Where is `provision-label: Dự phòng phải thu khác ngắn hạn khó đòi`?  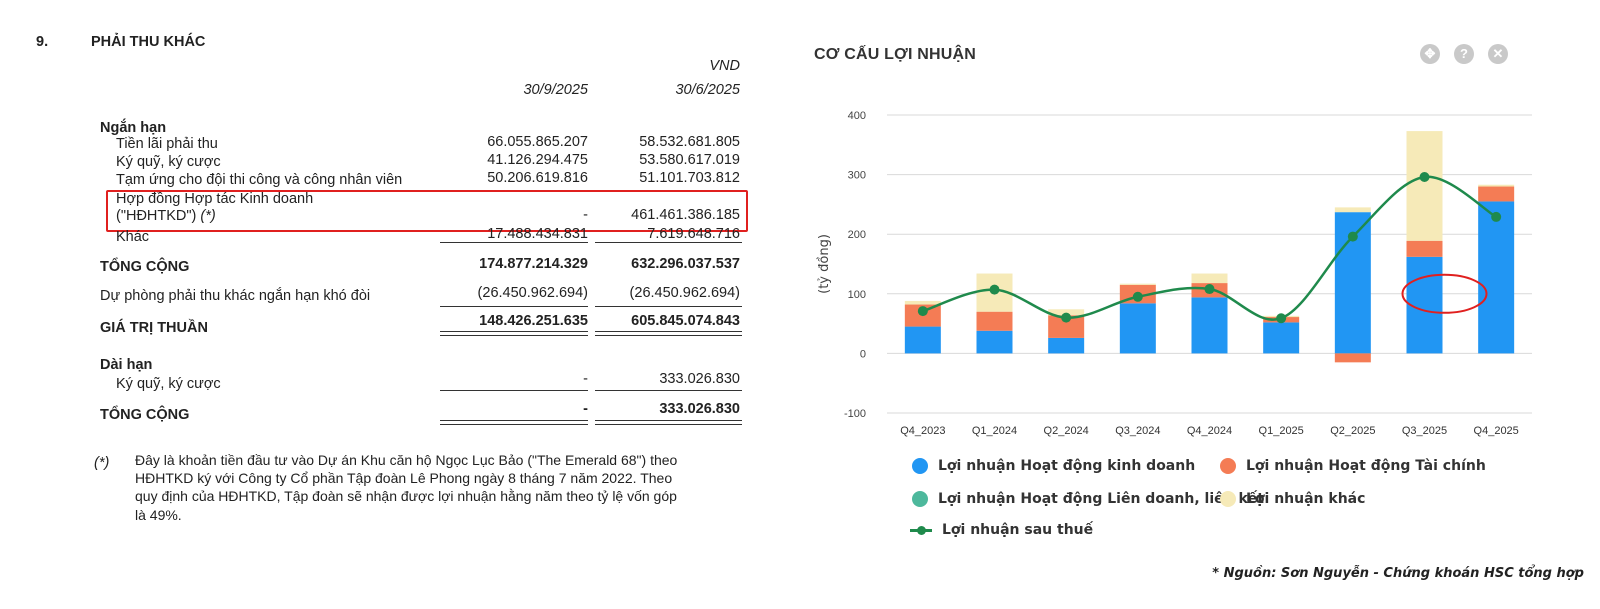 provision-label: Dự phòng phải thu khác ngắn hạn khó đòi is located at coordinates (235, 296).